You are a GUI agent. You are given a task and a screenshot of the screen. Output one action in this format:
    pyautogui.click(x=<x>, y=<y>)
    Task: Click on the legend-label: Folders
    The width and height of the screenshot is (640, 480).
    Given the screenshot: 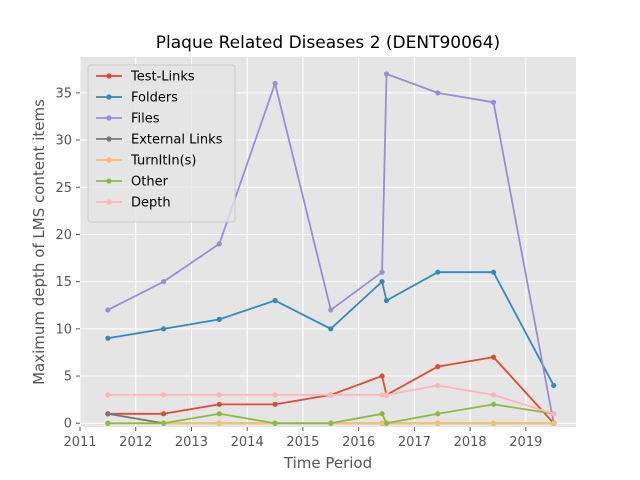 What is the action you would take?
    pyautogui.click(x=154, y=98)
    